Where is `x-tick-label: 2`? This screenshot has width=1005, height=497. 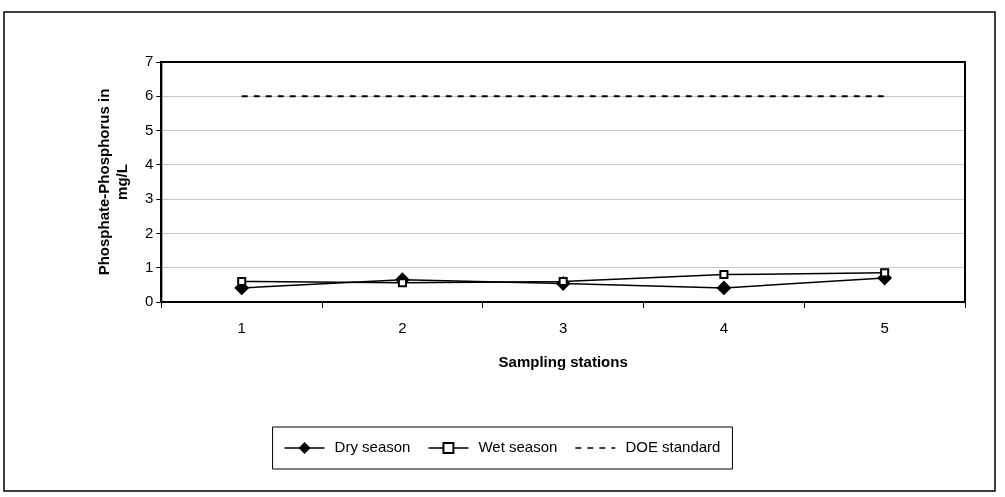 x-tick-label: 2 is located at coordinates (402, 328).